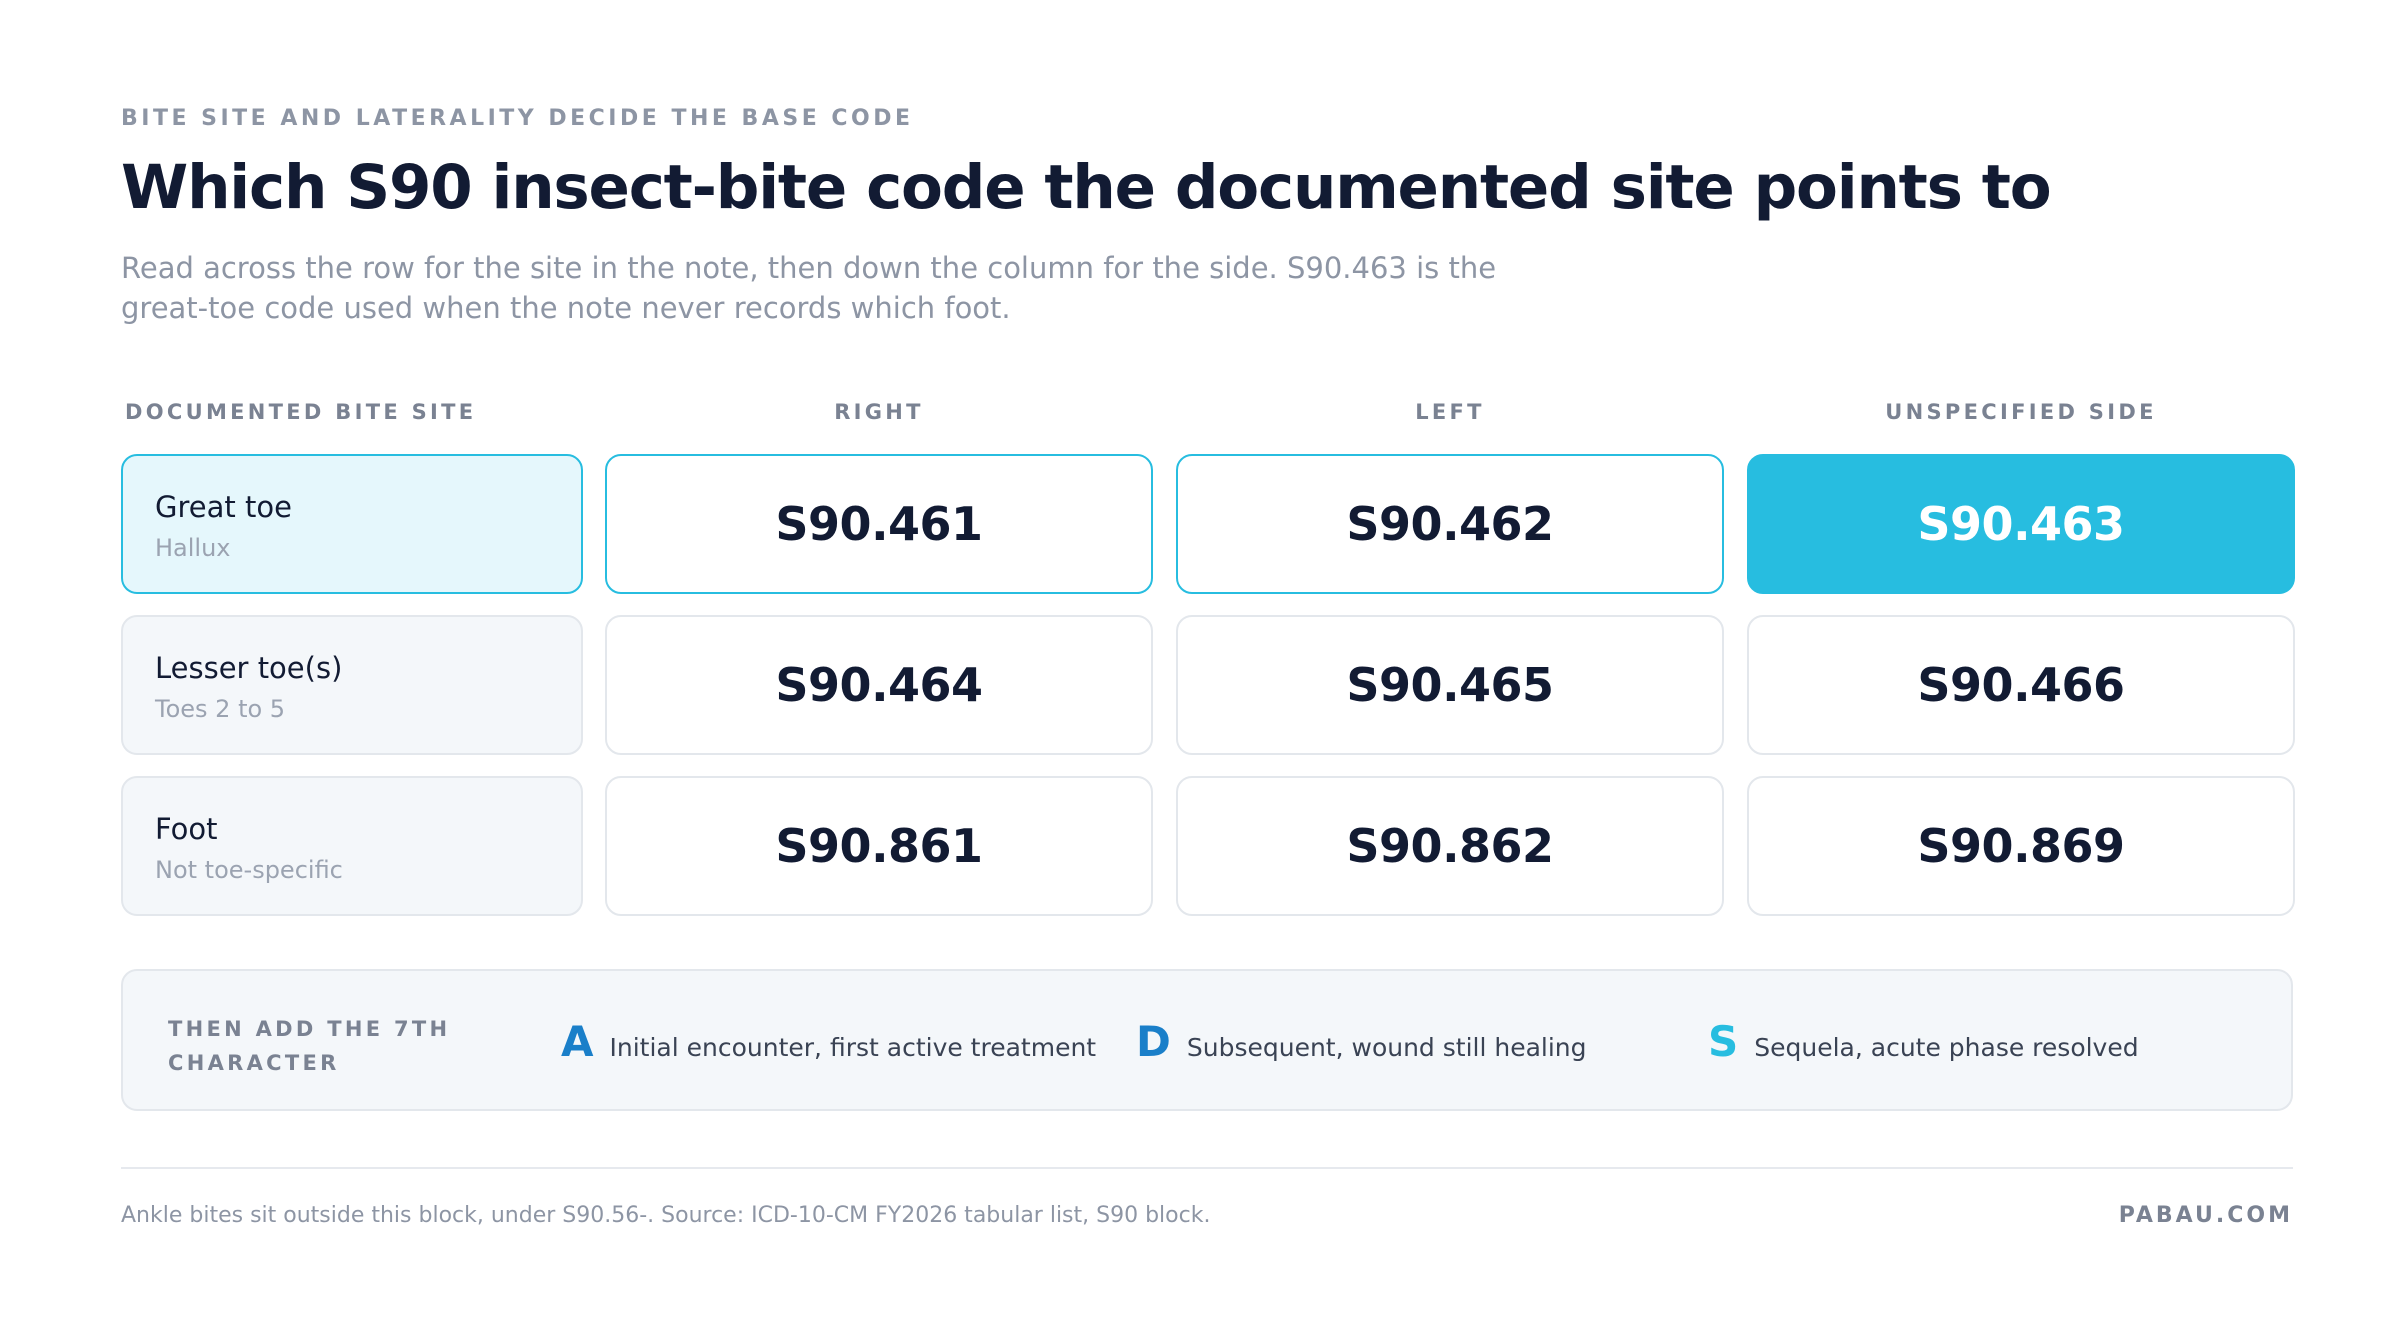 The height and width of the screenshot is (1342, 2400). What do you see at coordinates (577, 1041) in the screenshot?
I see `extension-letter: A` at bounding box center [577, 1041].